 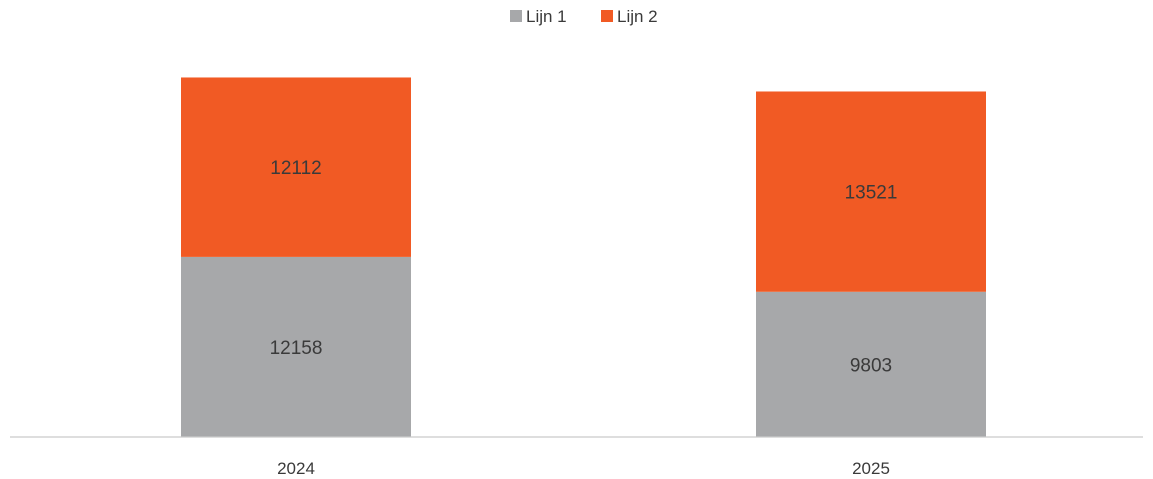 I want to click on category-label-2024: 2024, so click(x=296, y=468).